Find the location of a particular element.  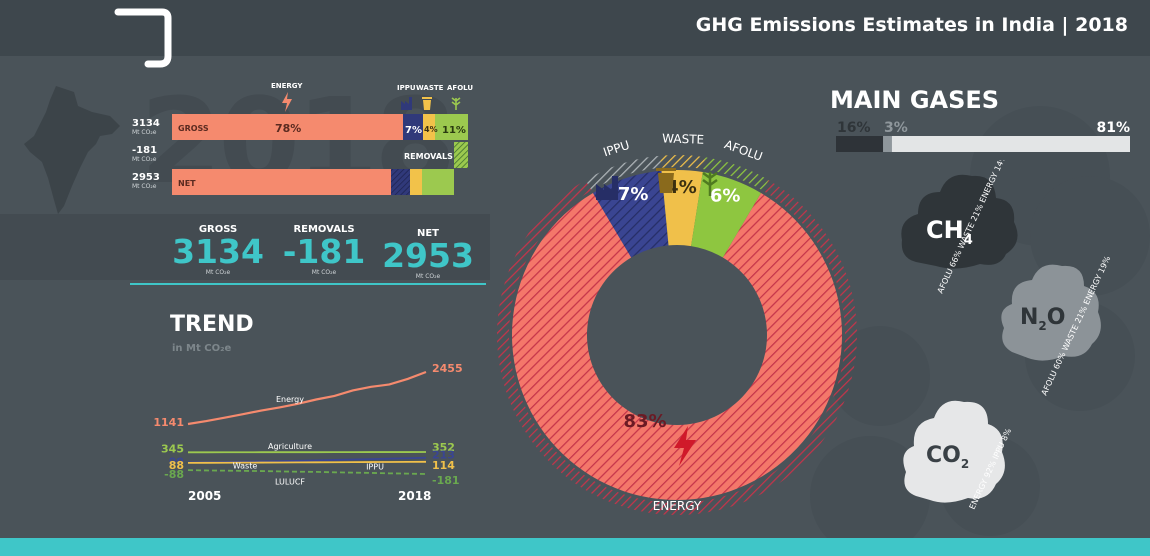

svg-text: N2O is located at coordinates (1042, 319).